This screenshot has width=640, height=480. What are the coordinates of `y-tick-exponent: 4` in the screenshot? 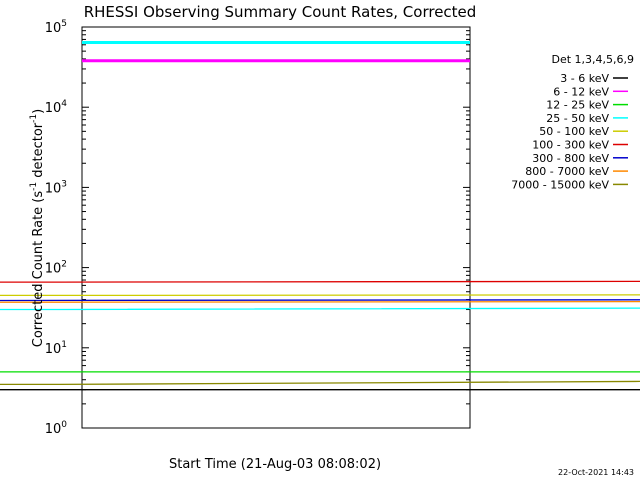 It's located at (64, 104).